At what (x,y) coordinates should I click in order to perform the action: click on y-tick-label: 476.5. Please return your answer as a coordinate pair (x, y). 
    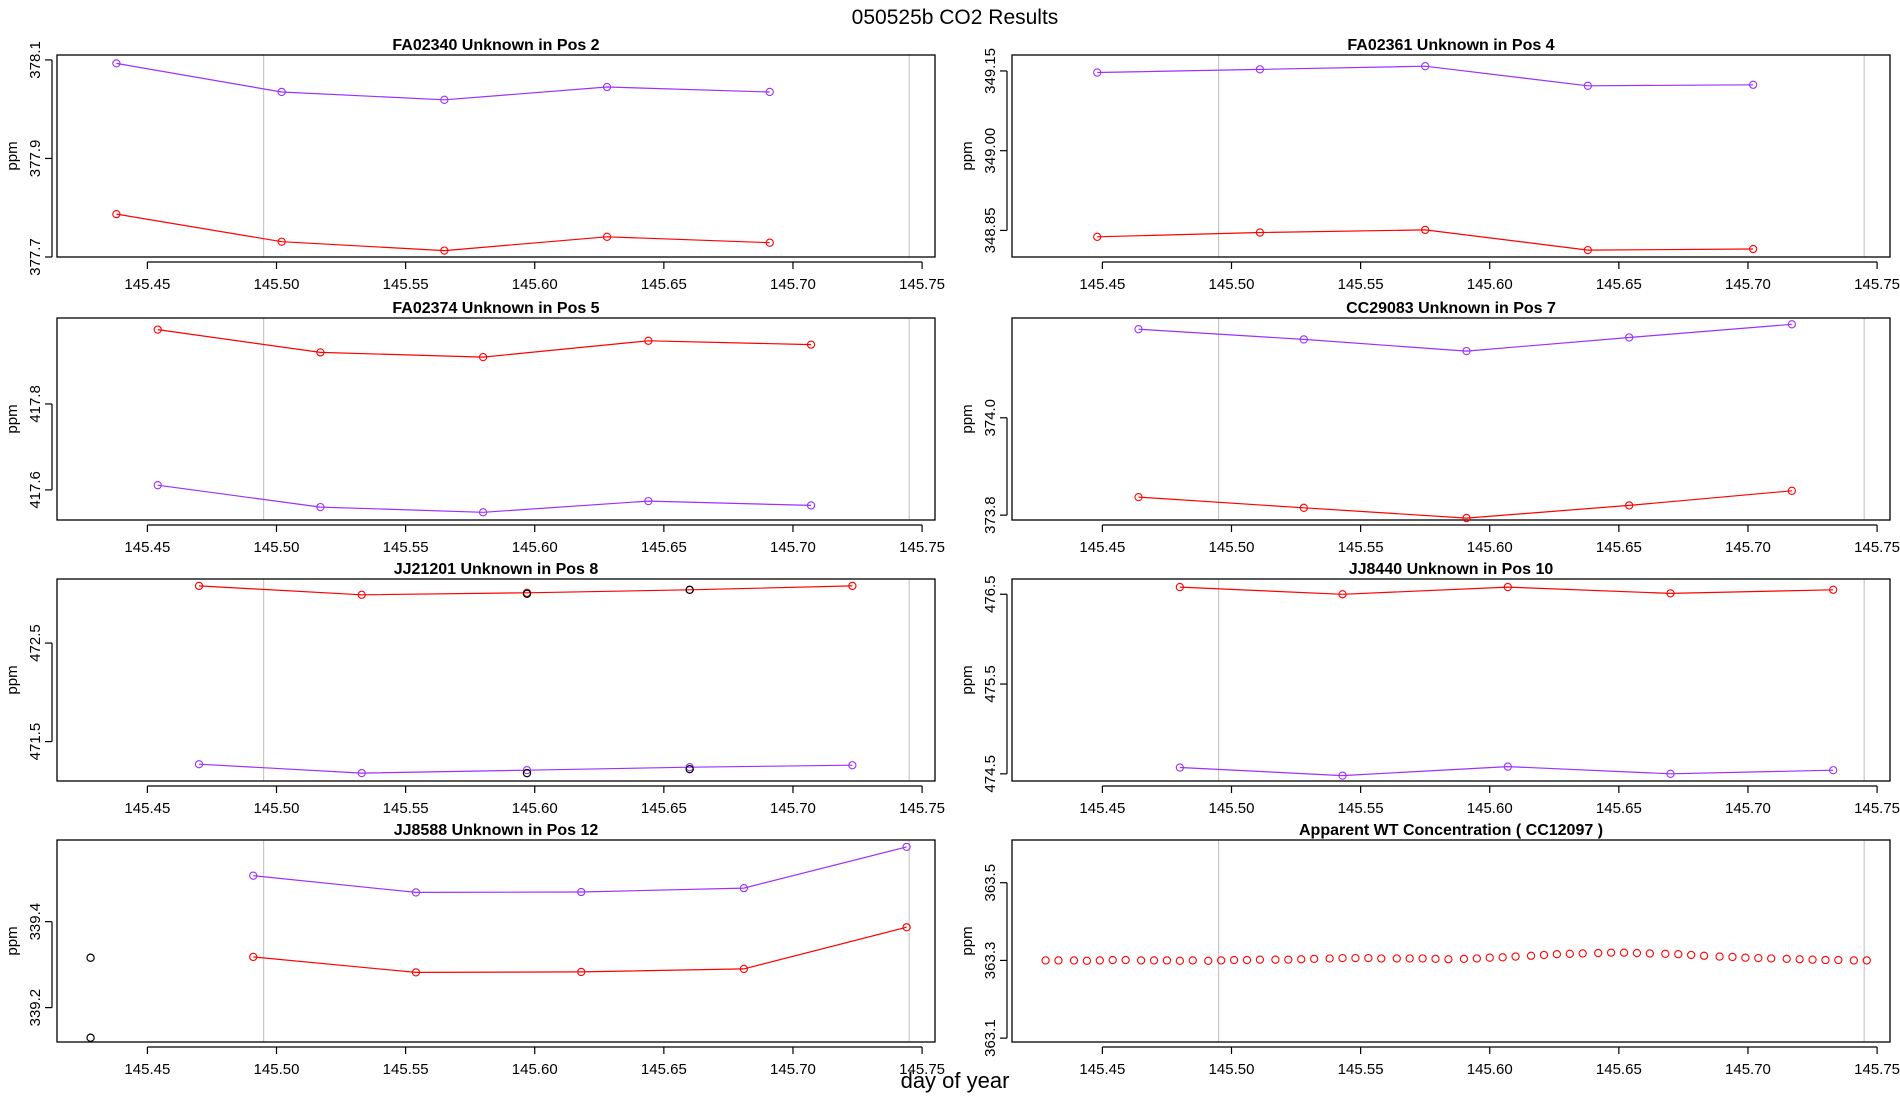
    Looking at the image, I should click on (990, 594).